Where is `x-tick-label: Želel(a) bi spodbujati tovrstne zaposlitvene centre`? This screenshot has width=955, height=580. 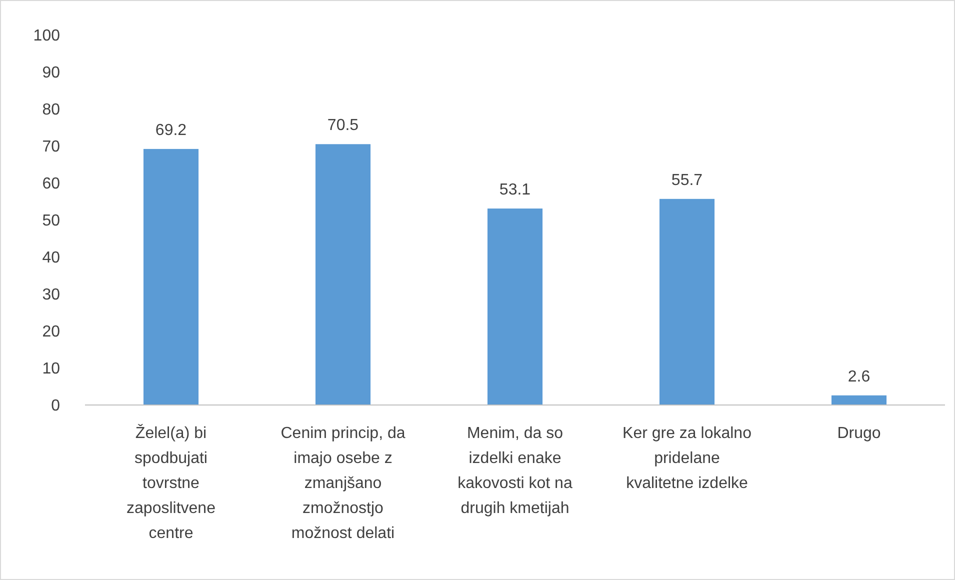 x-tick-label: Želel(a) bi spodbujati tovrstne zaposlitvene centre is located at coordinates (171, 483).